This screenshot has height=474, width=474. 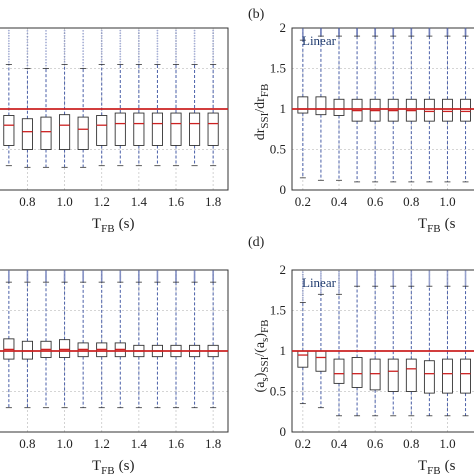 What do you see at coordinates (339, 201) in the screenshot?
I see `xtick-label-b: 0.4` at bounding box center [339, 201].